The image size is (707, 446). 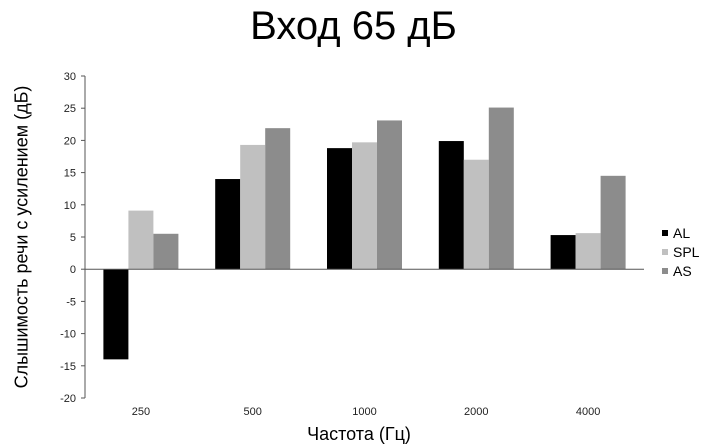 I want to click on y-tick-label: -20, so click(x=68, y=399).